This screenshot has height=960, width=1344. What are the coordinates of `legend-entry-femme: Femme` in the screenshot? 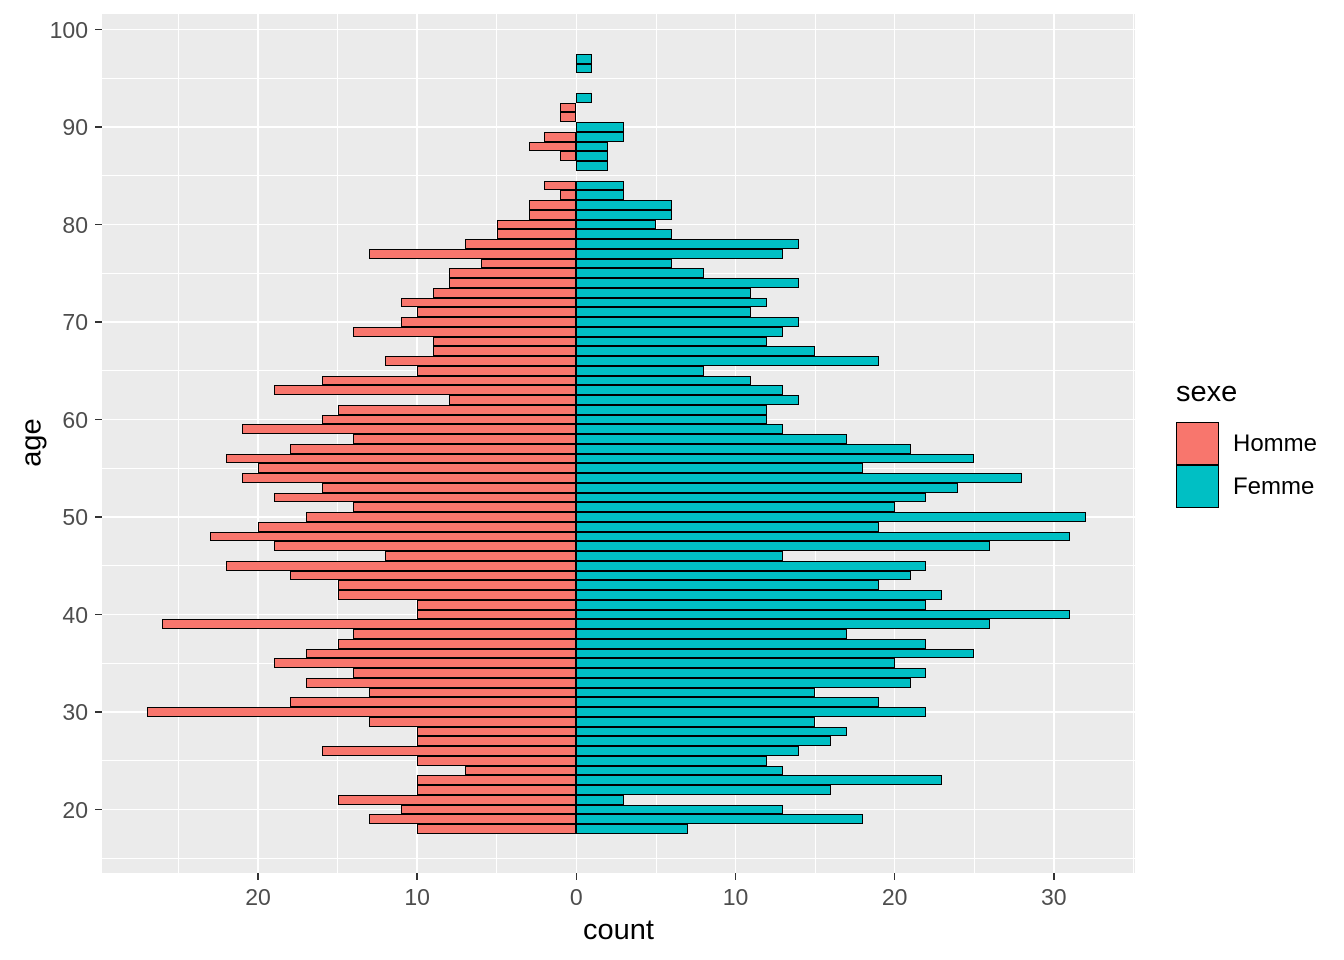 It's located at (1245, 486).